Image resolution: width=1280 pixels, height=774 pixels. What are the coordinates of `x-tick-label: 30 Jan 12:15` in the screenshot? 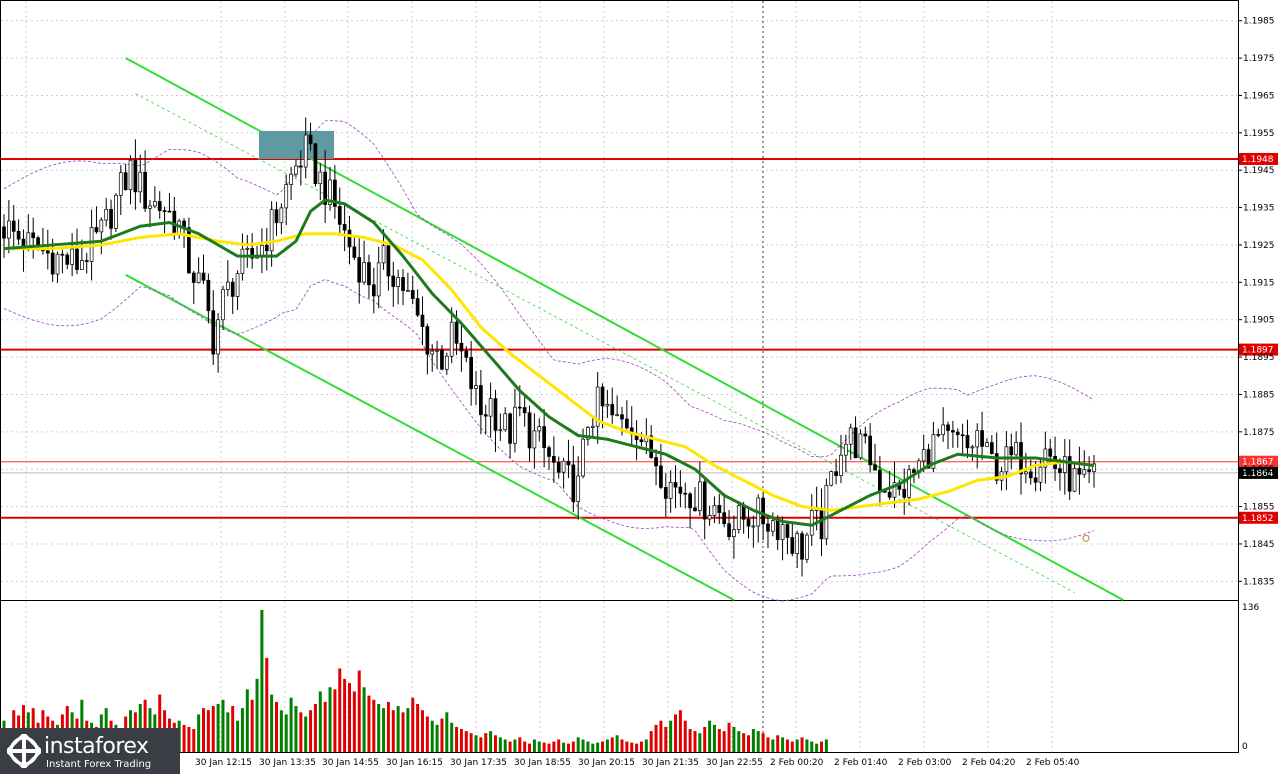 It's located at (223, 763).